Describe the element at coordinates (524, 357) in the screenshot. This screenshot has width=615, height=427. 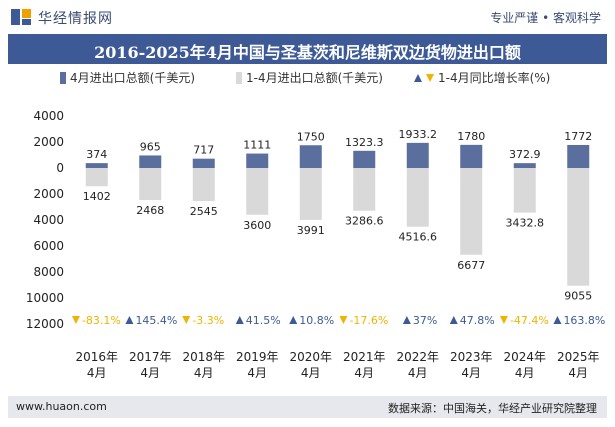
I see `x-tick-label: 2024年` at that location.